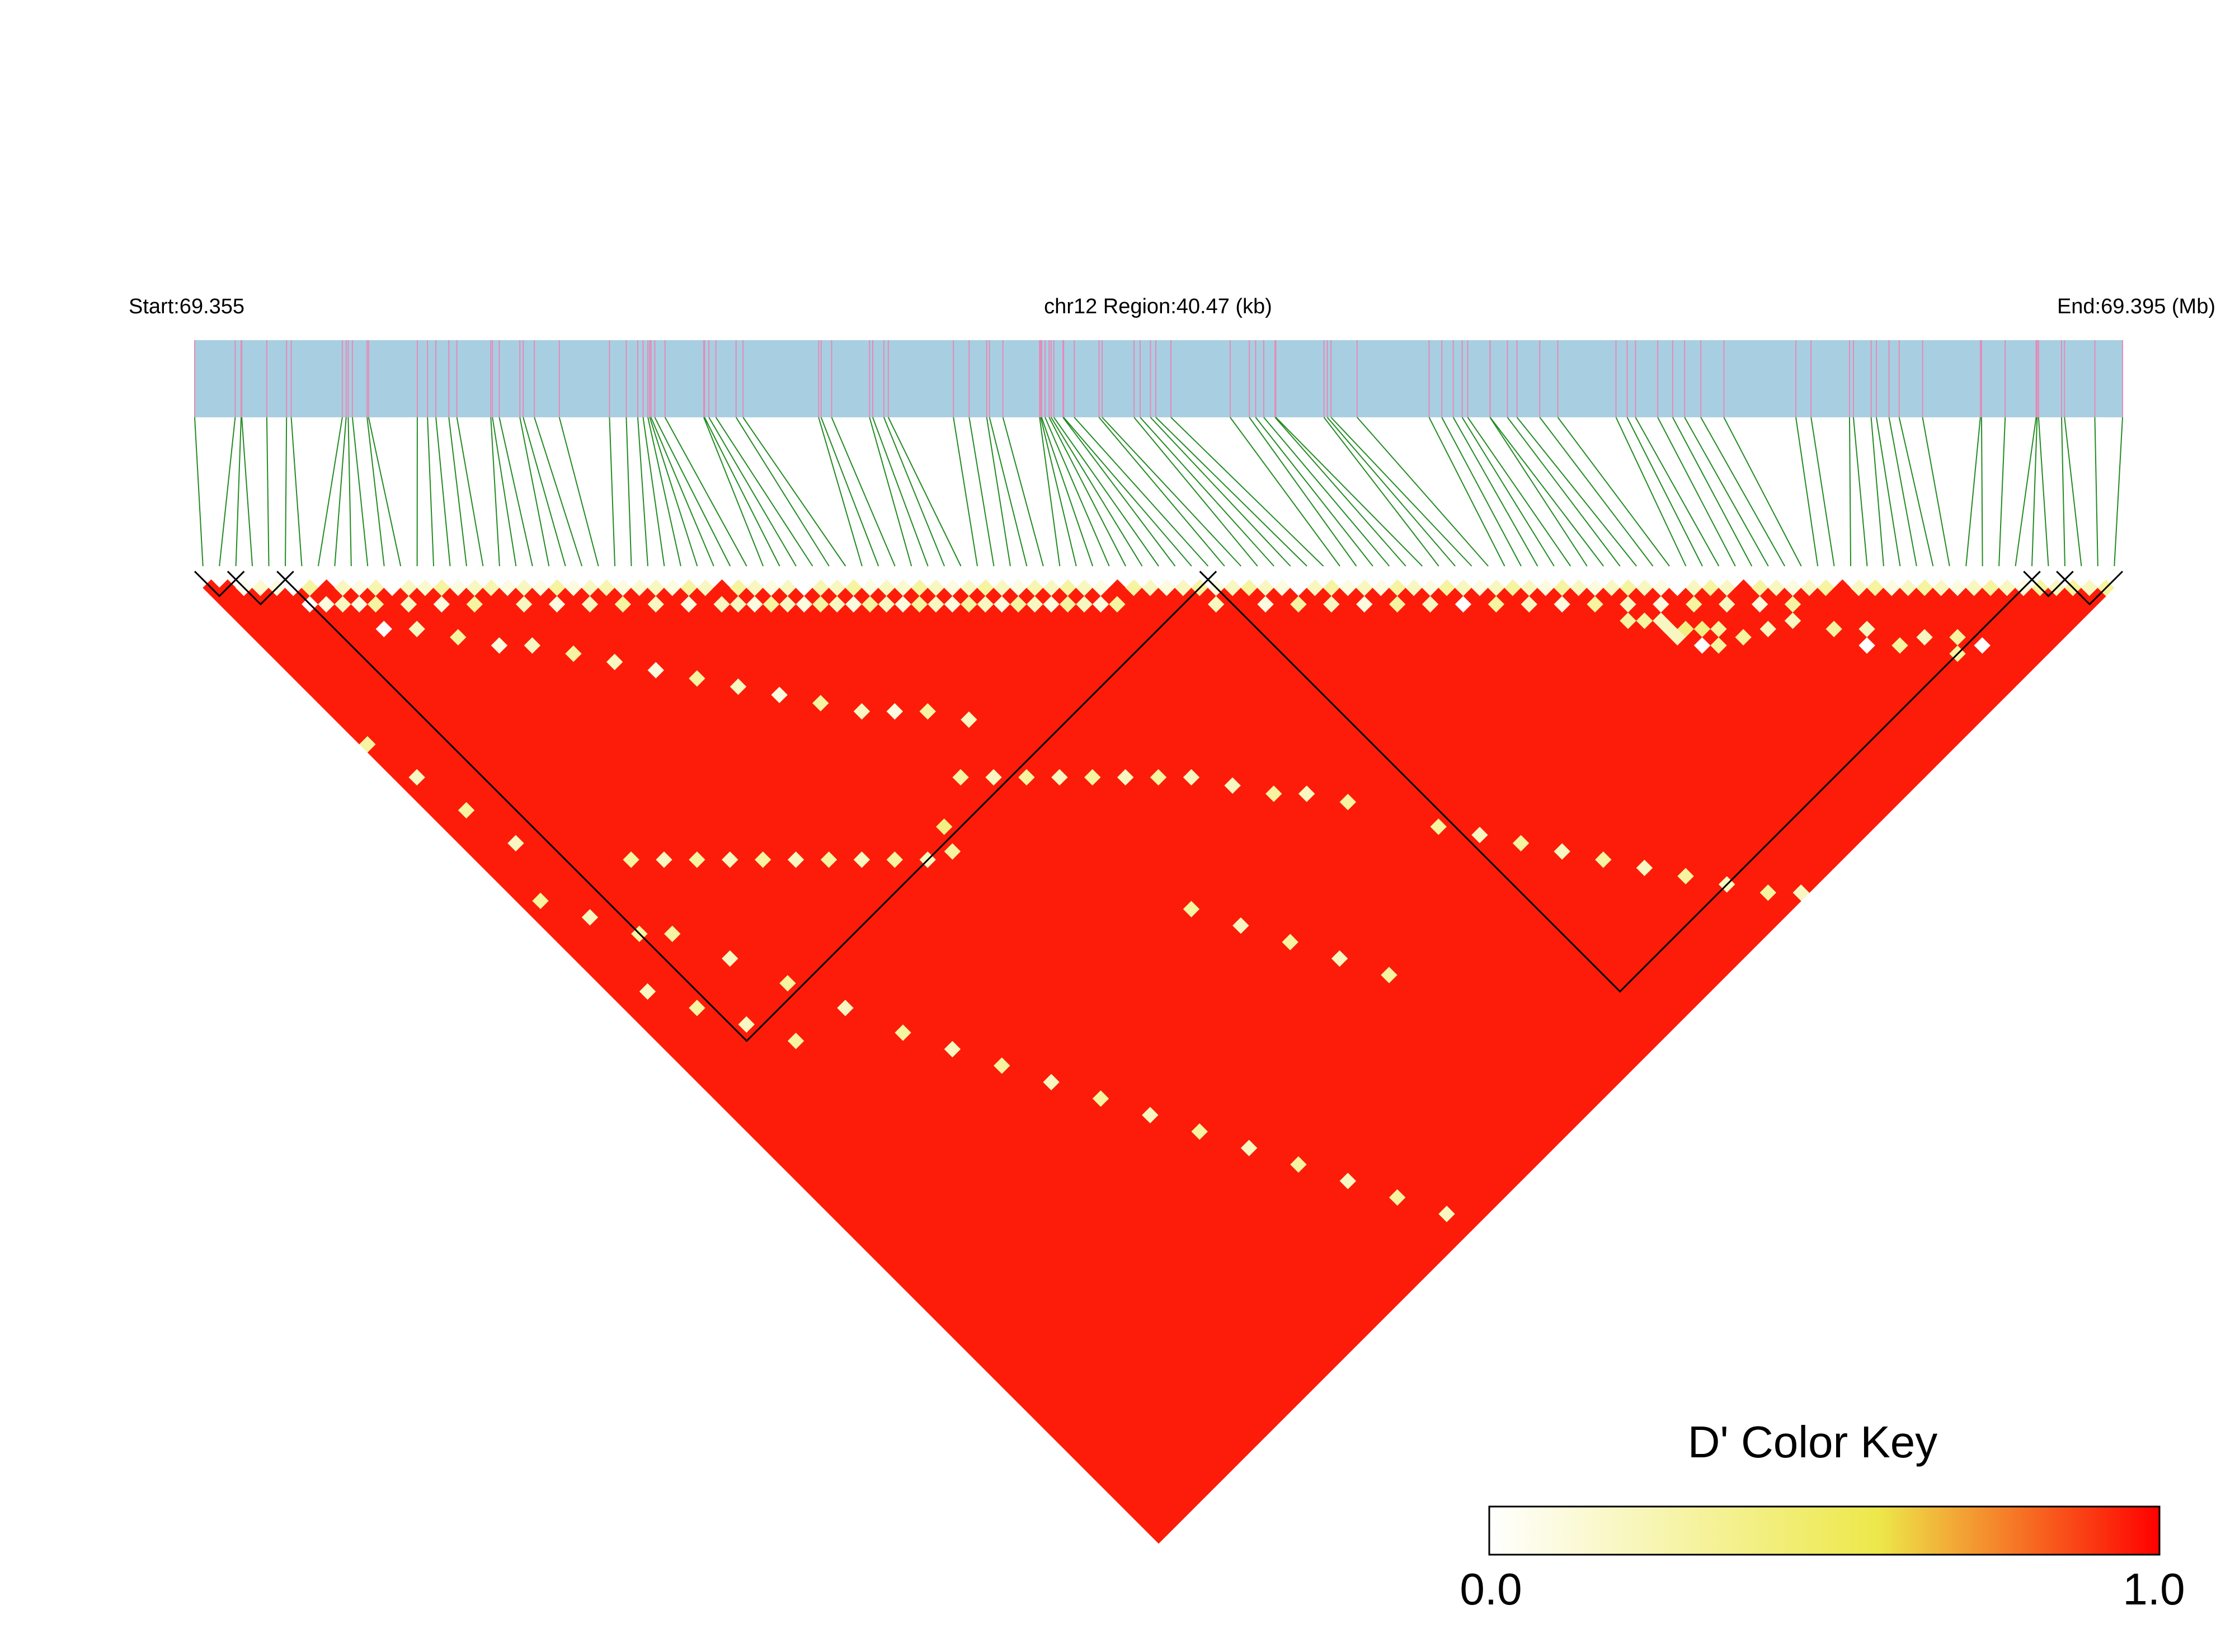 Image resolution: width=2235 pixels, height=1652 pixels. I want to click on region-label: chr12 Region:40.47 (kb), so click(1158, 306).